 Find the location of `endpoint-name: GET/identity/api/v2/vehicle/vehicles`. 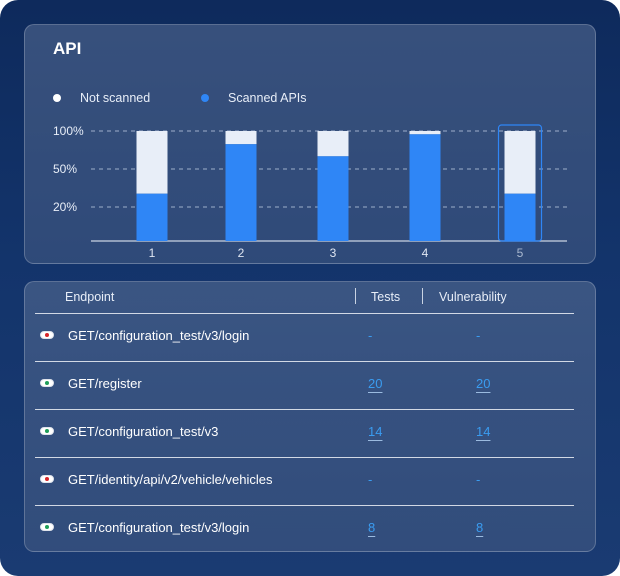

endpoint-name: GET/identity/api/v2/vehicle/vehicles is located at coordinates (170, 479).